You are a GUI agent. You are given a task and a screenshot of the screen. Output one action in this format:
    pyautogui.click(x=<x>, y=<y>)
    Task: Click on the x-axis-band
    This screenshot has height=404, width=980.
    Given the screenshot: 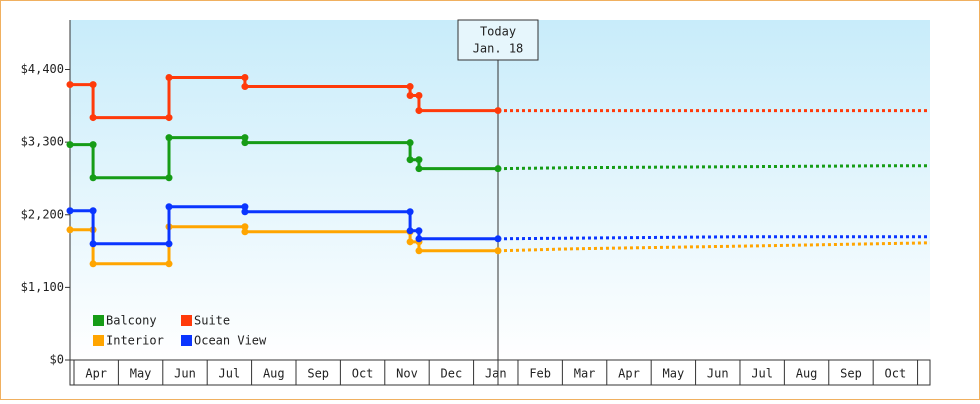 What is the action you would take?
    pyautogui.click(x=500, y=372)
    